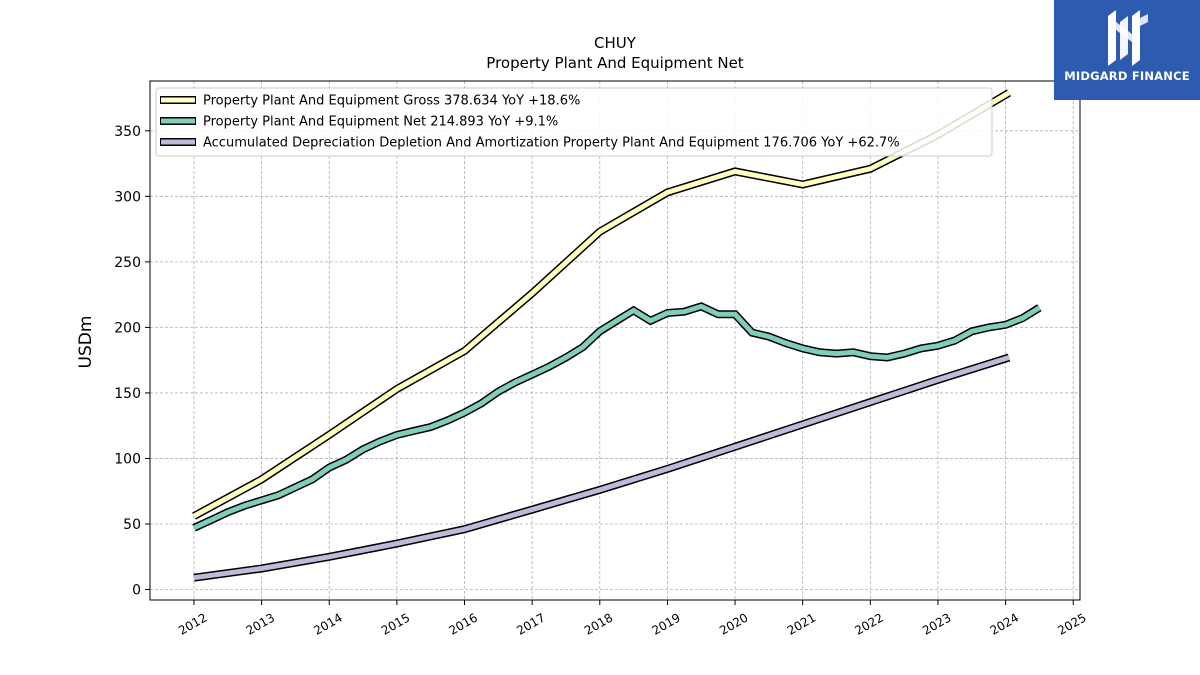  Describe the element at coordinates (127, 394) in the screenshot. I see `y-tick-label: 150` at that location.